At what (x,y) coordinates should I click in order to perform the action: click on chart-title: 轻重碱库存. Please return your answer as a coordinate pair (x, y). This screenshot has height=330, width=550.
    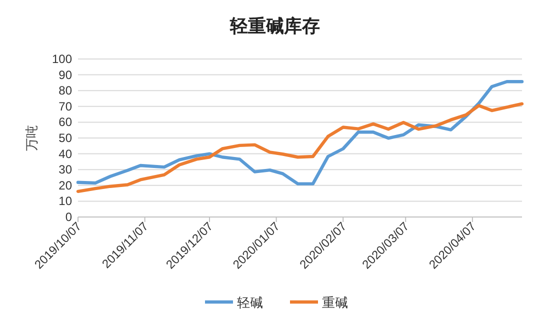
    Looking at the image, I should click on (274, 26).